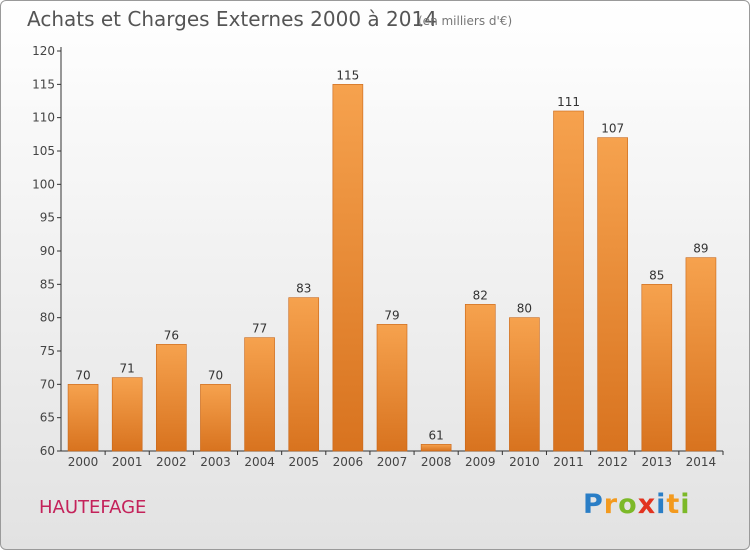 This screenshot has height=550, width=750. What do you see at coordinates (524, 384) in the screenshot?
I see `bar-2010` at bounding box center [524, 384].